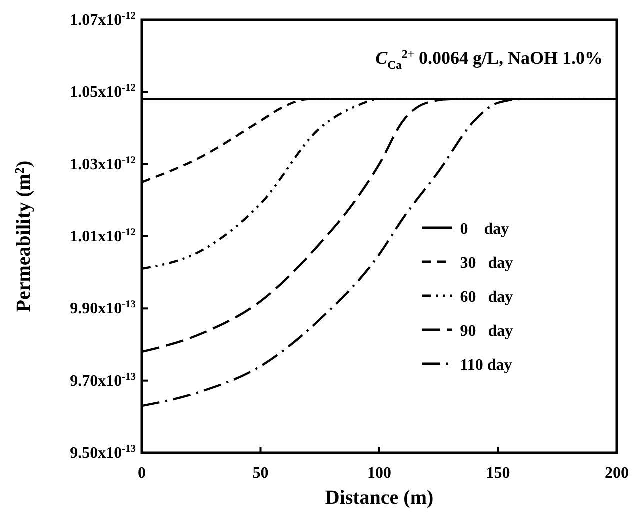 Image resolution: width=643 pixels, height=520 pixels. What do you see at coordinates (103, 453) in the screenshot?
I see `y-tick-label: 9.50x10$^{-13}$` at bounding box center [103, 453].